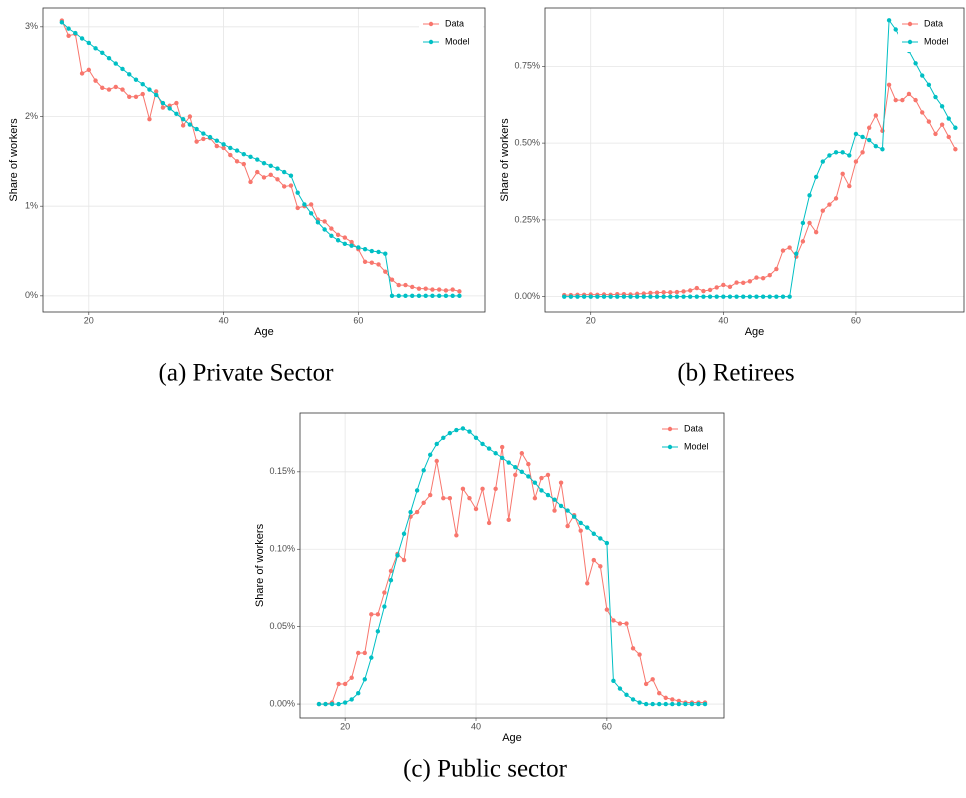 This screenshot has height=798, width=966. What do you see at coordinates (723, 320) in the screenshot?
I see `x-tick-label: 40` at bounding box center [723, 320].